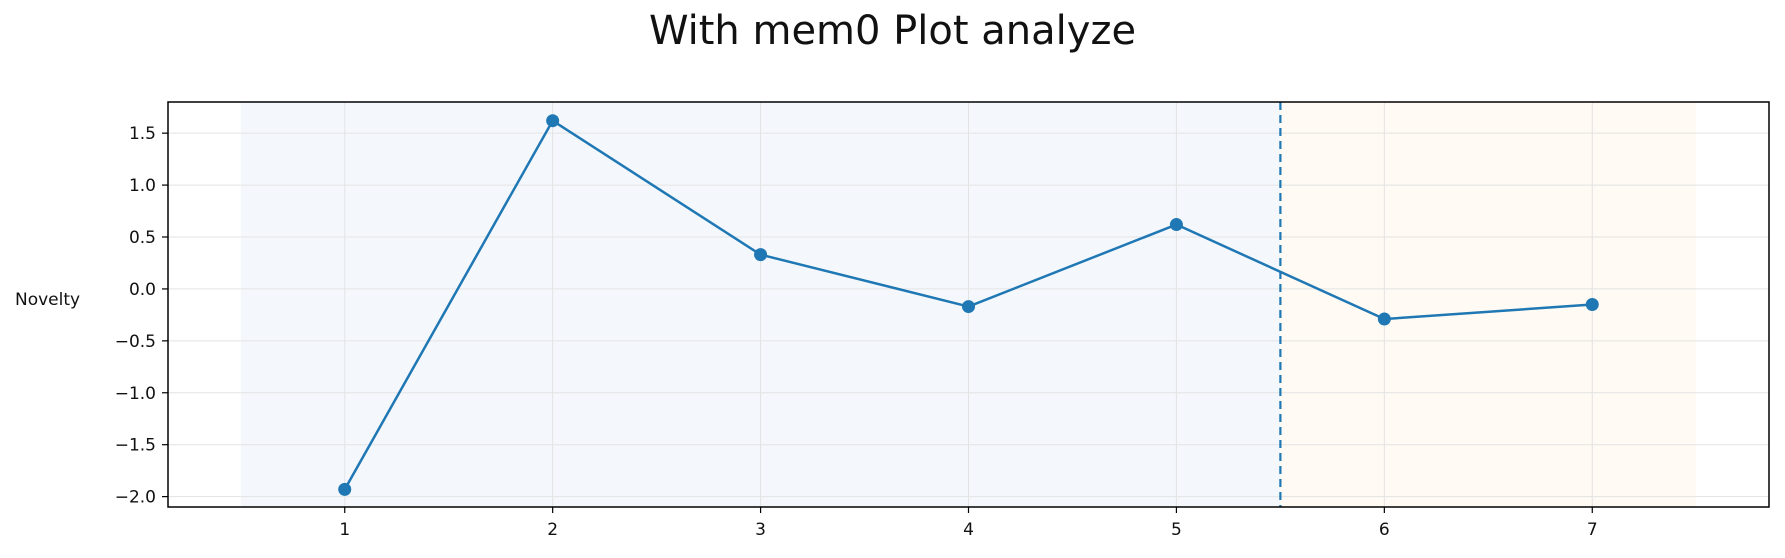  What do you see at coordinates (892, 31) in the screenshot?
I see `chart-title: With mem0 Plot analyze` at bounding box center [892, 31].